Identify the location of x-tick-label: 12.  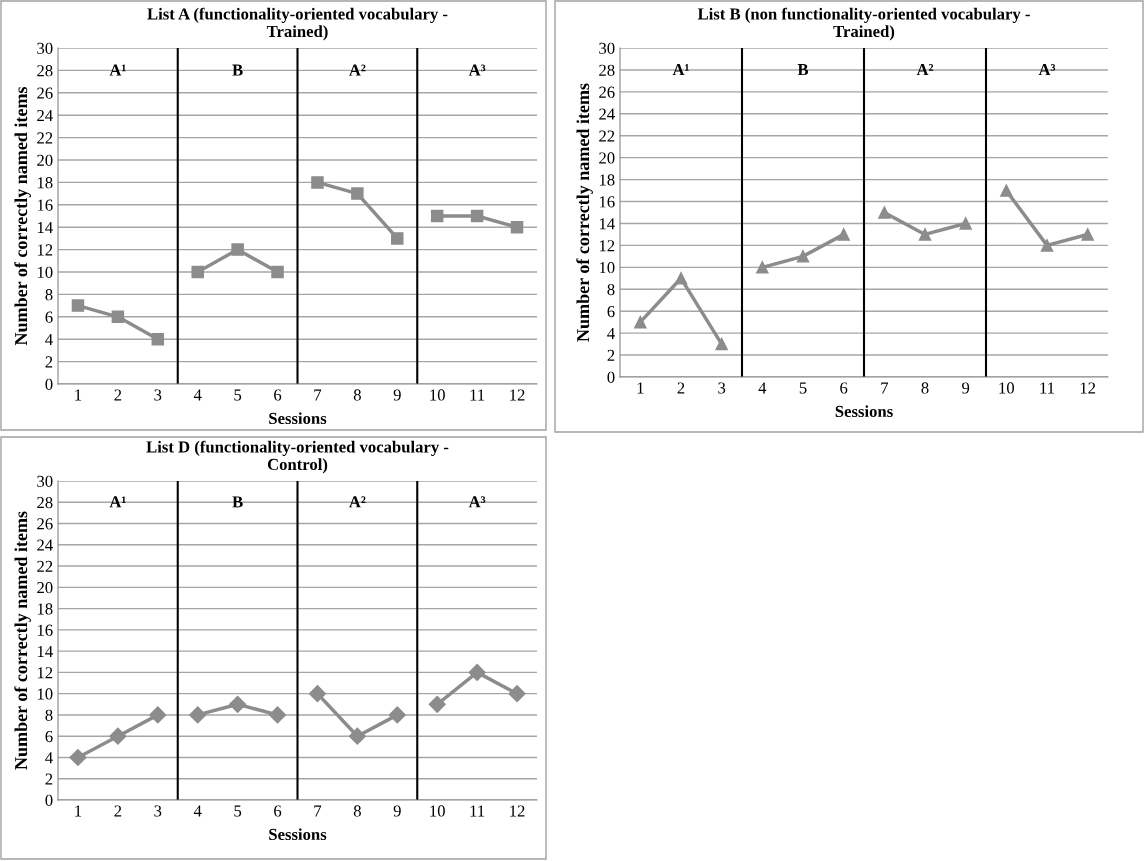
(517, 811).